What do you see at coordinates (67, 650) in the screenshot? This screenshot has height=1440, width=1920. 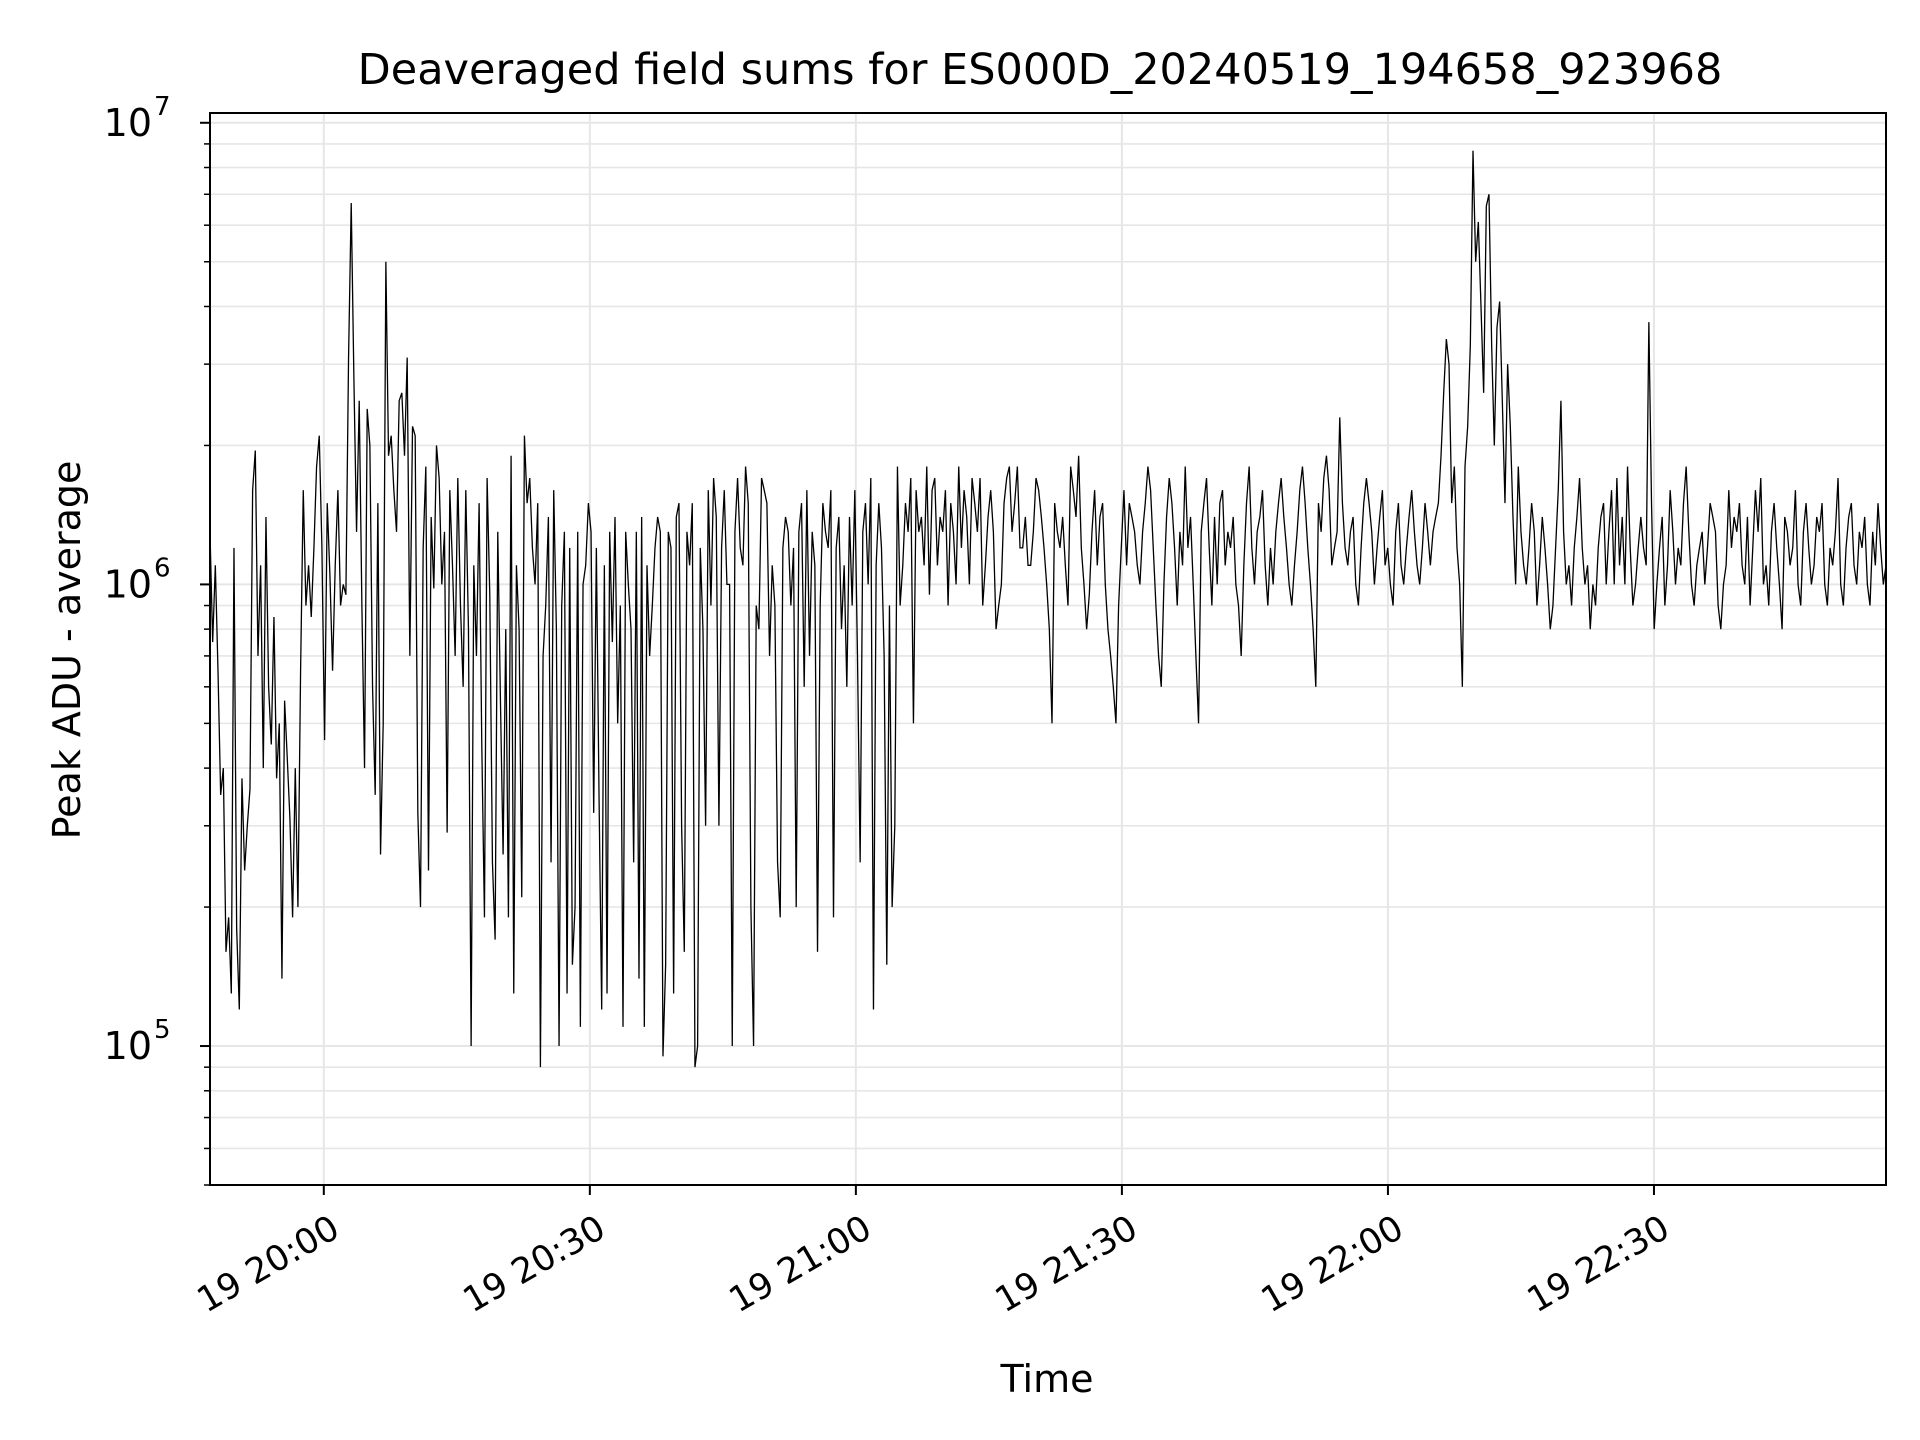 I see `y-axis-label: Peak ADU - average` at bounding box center [67, 650].